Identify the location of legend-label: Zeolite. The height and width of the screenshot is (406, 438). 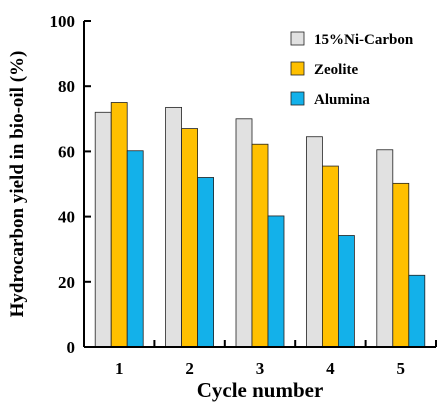
(336, 70).